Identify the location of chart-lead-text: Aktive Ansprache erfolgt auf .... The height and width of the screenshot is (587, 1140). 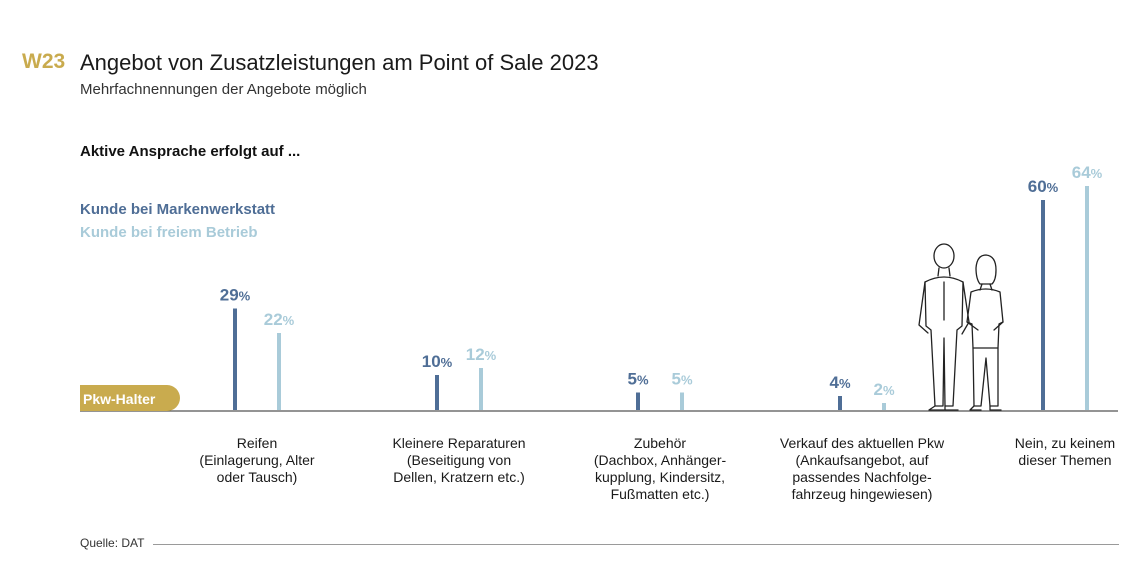
(190, 151).